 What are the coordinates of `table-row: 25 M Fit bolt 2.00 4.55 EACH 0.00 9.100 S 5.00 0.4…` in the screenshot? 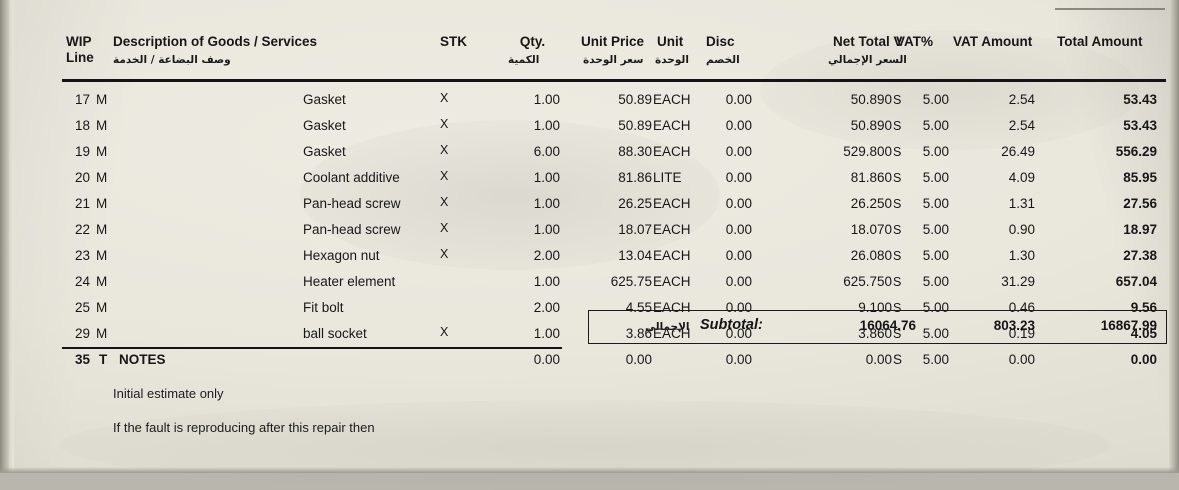 It's located at (589, 313).